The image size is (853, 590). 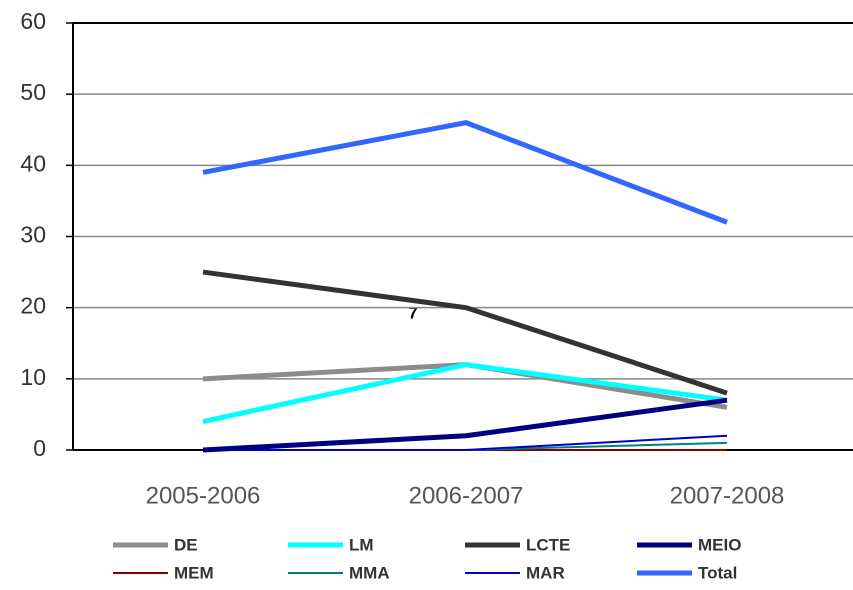 I want to click on x-tick-label: 2006-2007, so click(x=466, y=495).